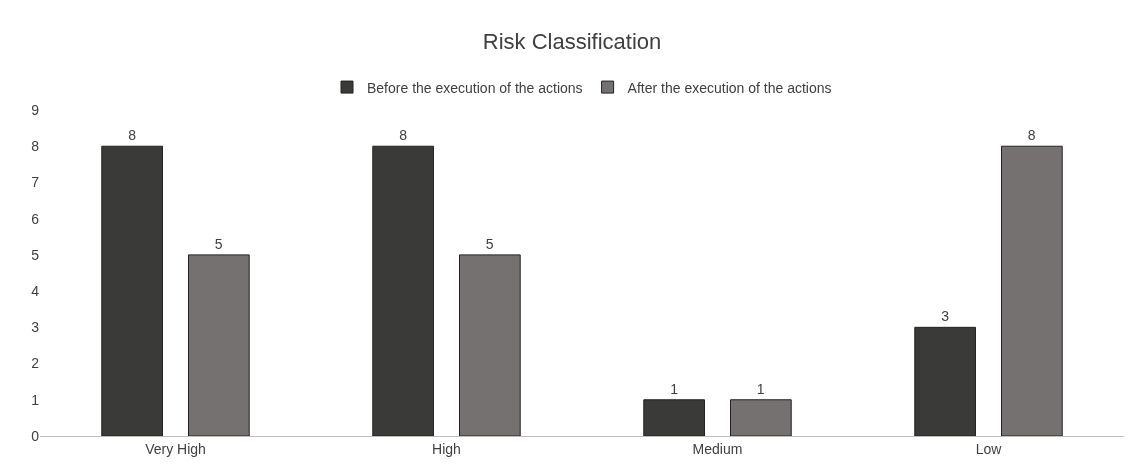  I want to click on y-tick-label: 9, so click(35, 109).